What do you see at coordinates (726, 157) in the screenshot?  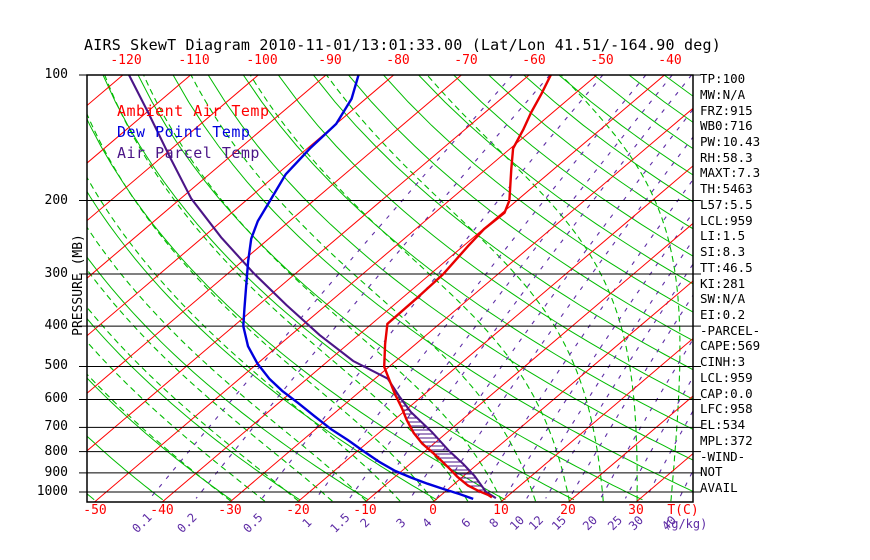 I see `panel-item: RH:58.3` at bounding box center [726, 157].